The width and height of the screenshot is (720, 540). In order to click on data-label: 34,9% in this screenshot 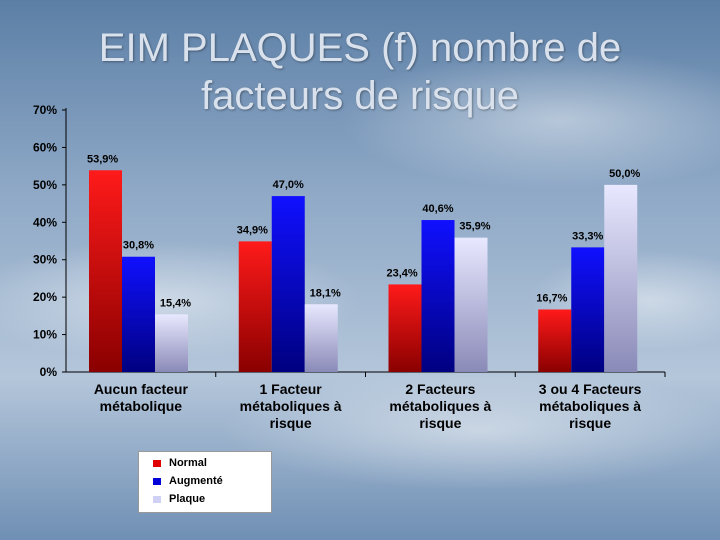, I will do `click(252, 230)`.